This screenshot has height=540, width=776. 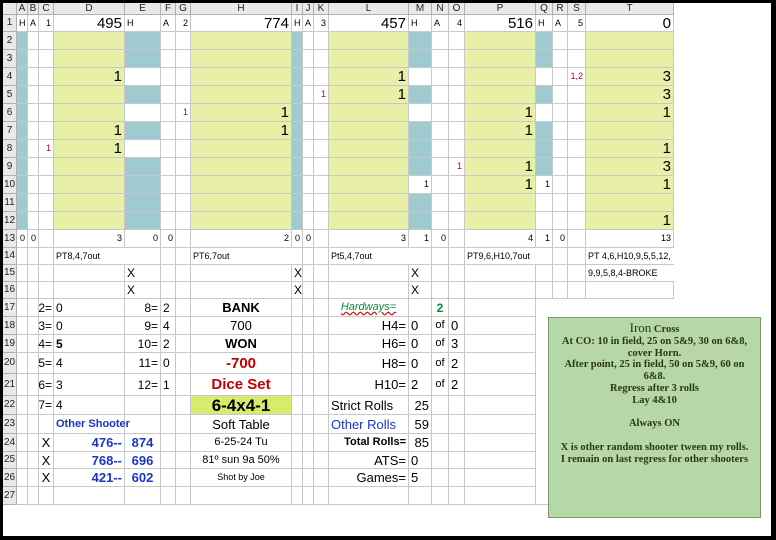 What do you see at coordinates (297, 405) in the screenshot?
I see `cell-i22` at bounding box center [297, 405].